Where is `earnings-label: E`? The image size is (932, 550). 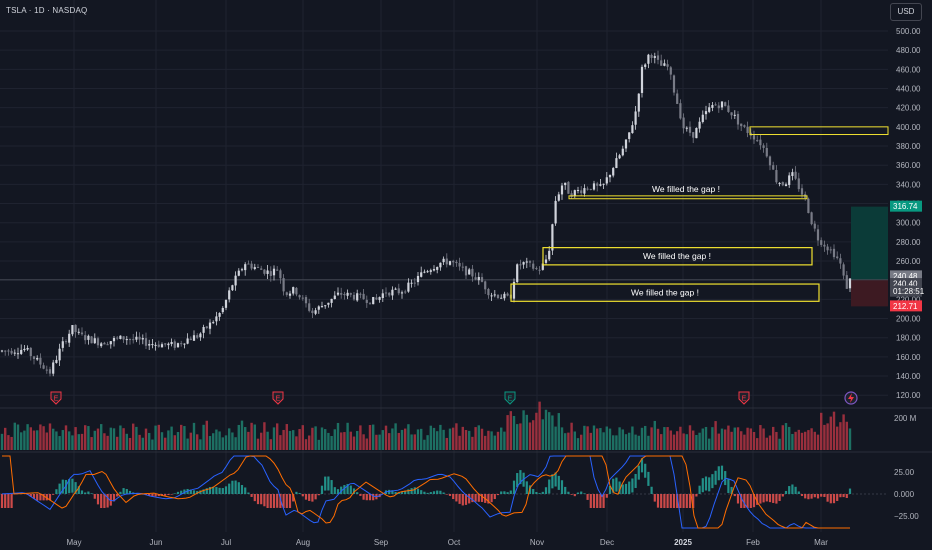 earnings-label: E is located at coordinates (510, 399).